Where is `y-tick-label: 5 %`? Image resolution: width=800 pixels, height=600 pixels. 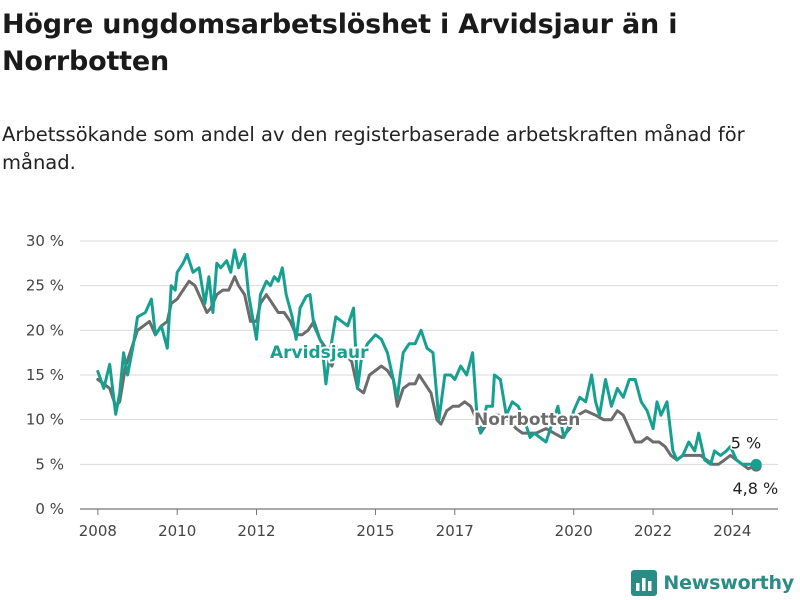 y-tick-label: 5 % is located at coordinates (49, 464).